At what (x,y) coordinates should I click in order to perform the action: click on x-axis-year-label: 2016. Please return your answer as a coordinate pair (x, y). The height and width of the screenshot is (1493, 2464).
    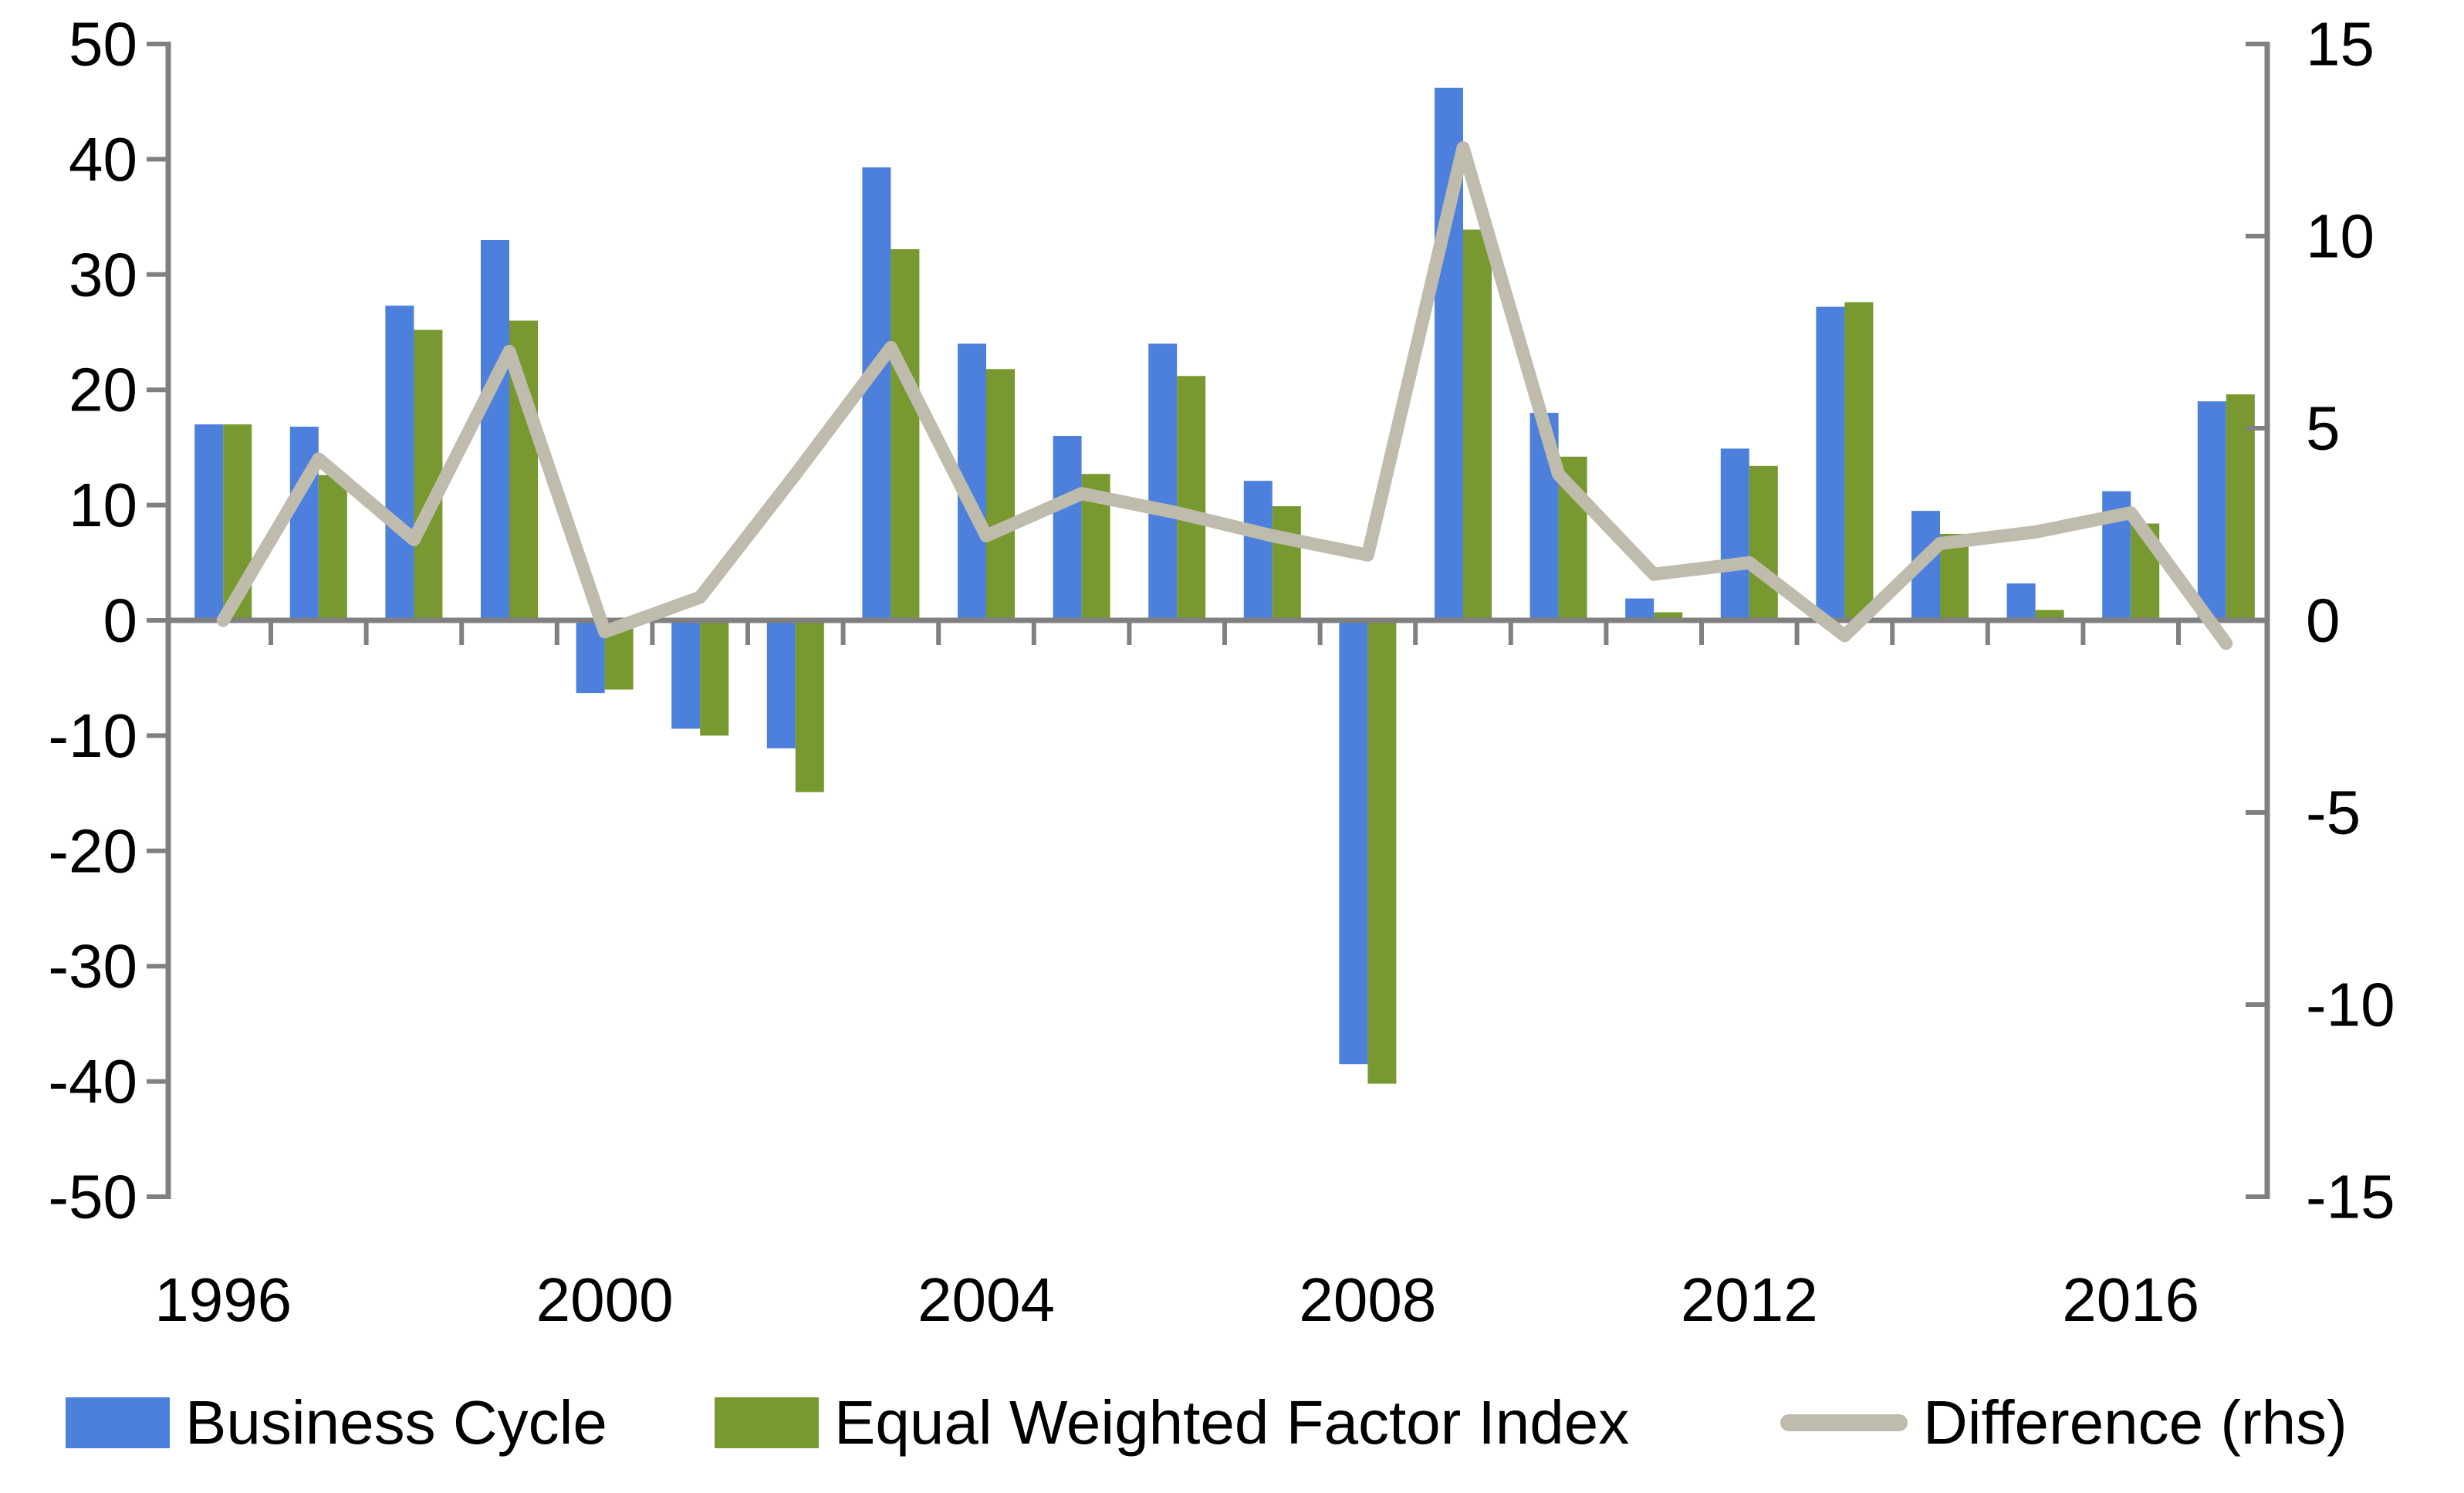
    Looking at the image, I should click on (2130, 1299).